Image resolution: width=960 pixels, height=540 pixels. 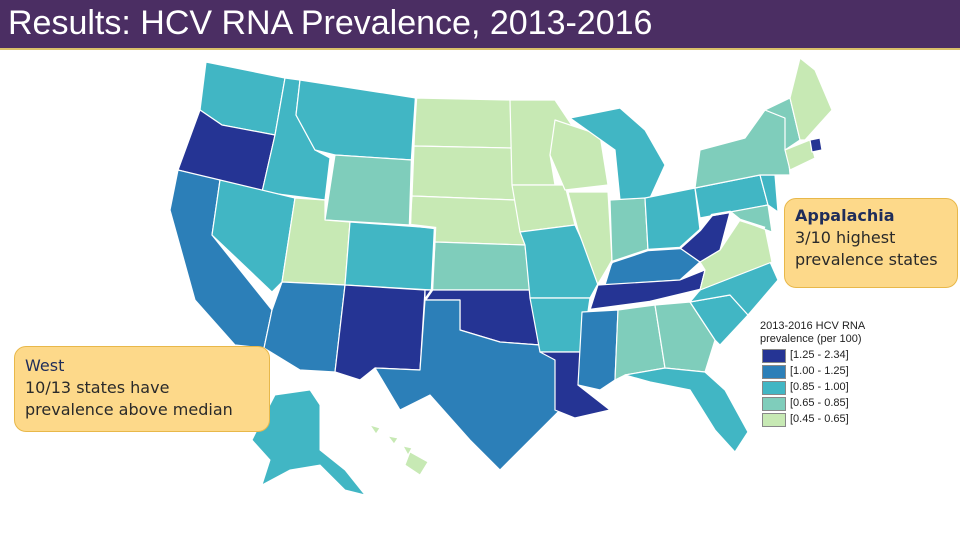 What do you see at coordinates (398, 450) in the screenshot?
I see `state-hawaii` at bounding box center [398, 450].